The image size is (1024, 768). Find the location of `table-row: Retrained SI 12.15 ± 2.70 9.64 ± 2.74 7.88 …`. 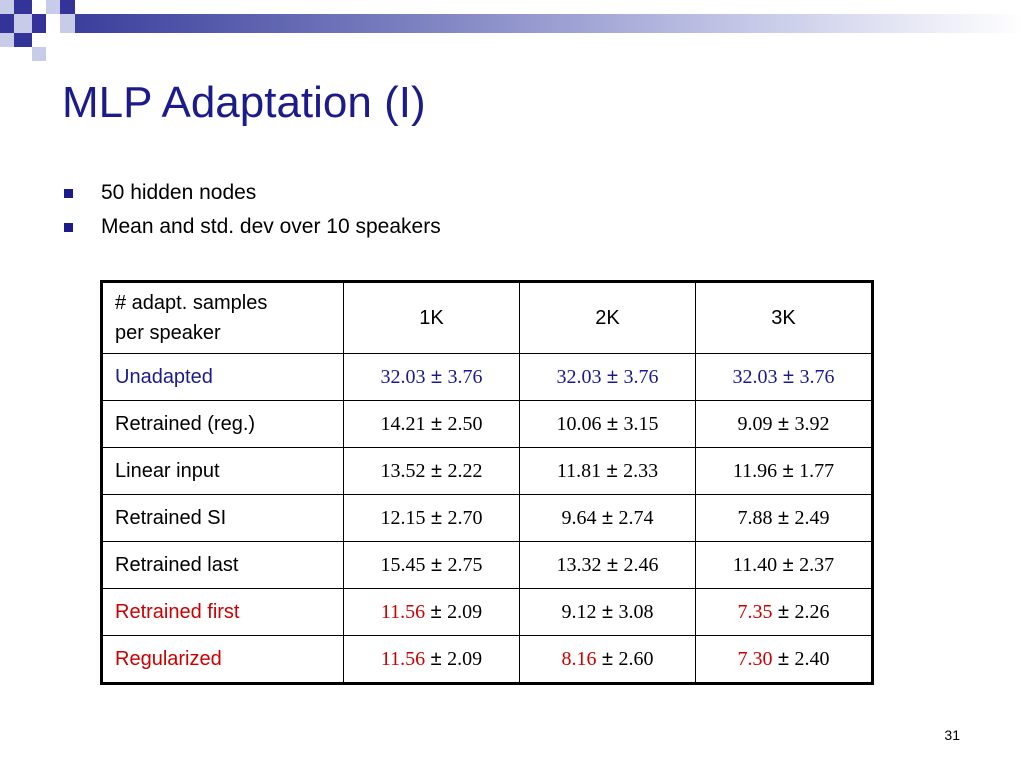

table-row: Retrained SI 12.15 ± 2.70 9.64 ± 2.74 7.88 … is located at coordinates (487, 518).